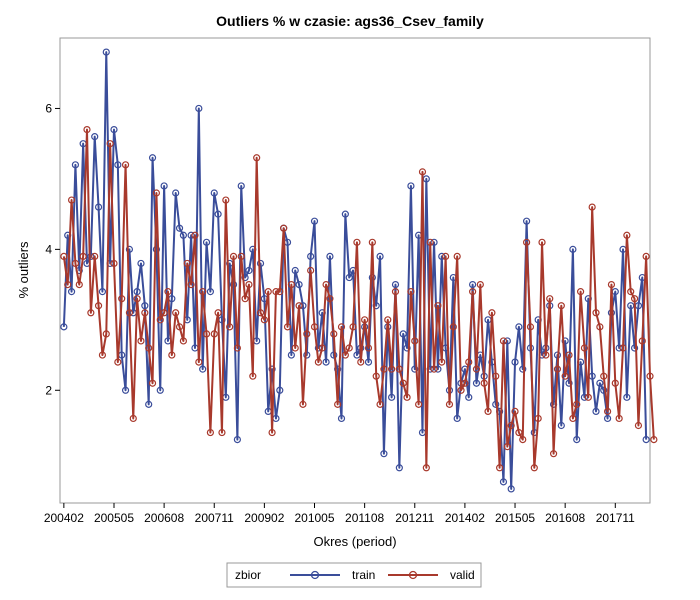  Describe the element at coordinates (615, 518) in the screenshot. I see `x-tick-label: 201711` at that location.